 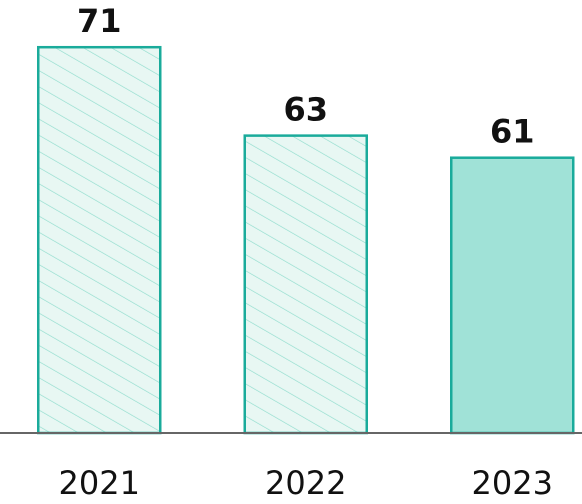 I want to click on value-label: 63, so click(x=305, y=110).